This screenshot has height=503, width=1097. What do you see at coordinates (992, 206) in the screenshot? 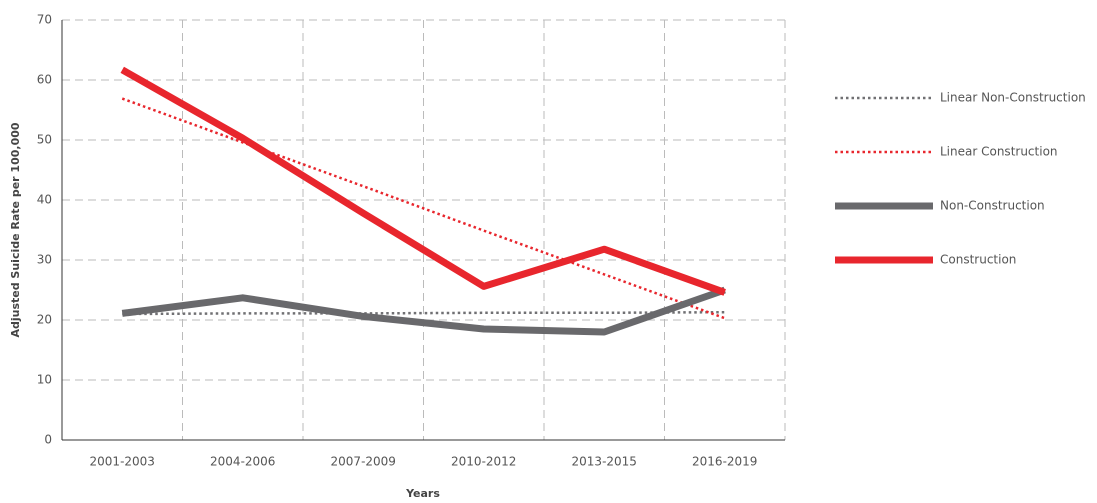
I see `legend-label: Non-Construction` at bounding box center [992, 206].